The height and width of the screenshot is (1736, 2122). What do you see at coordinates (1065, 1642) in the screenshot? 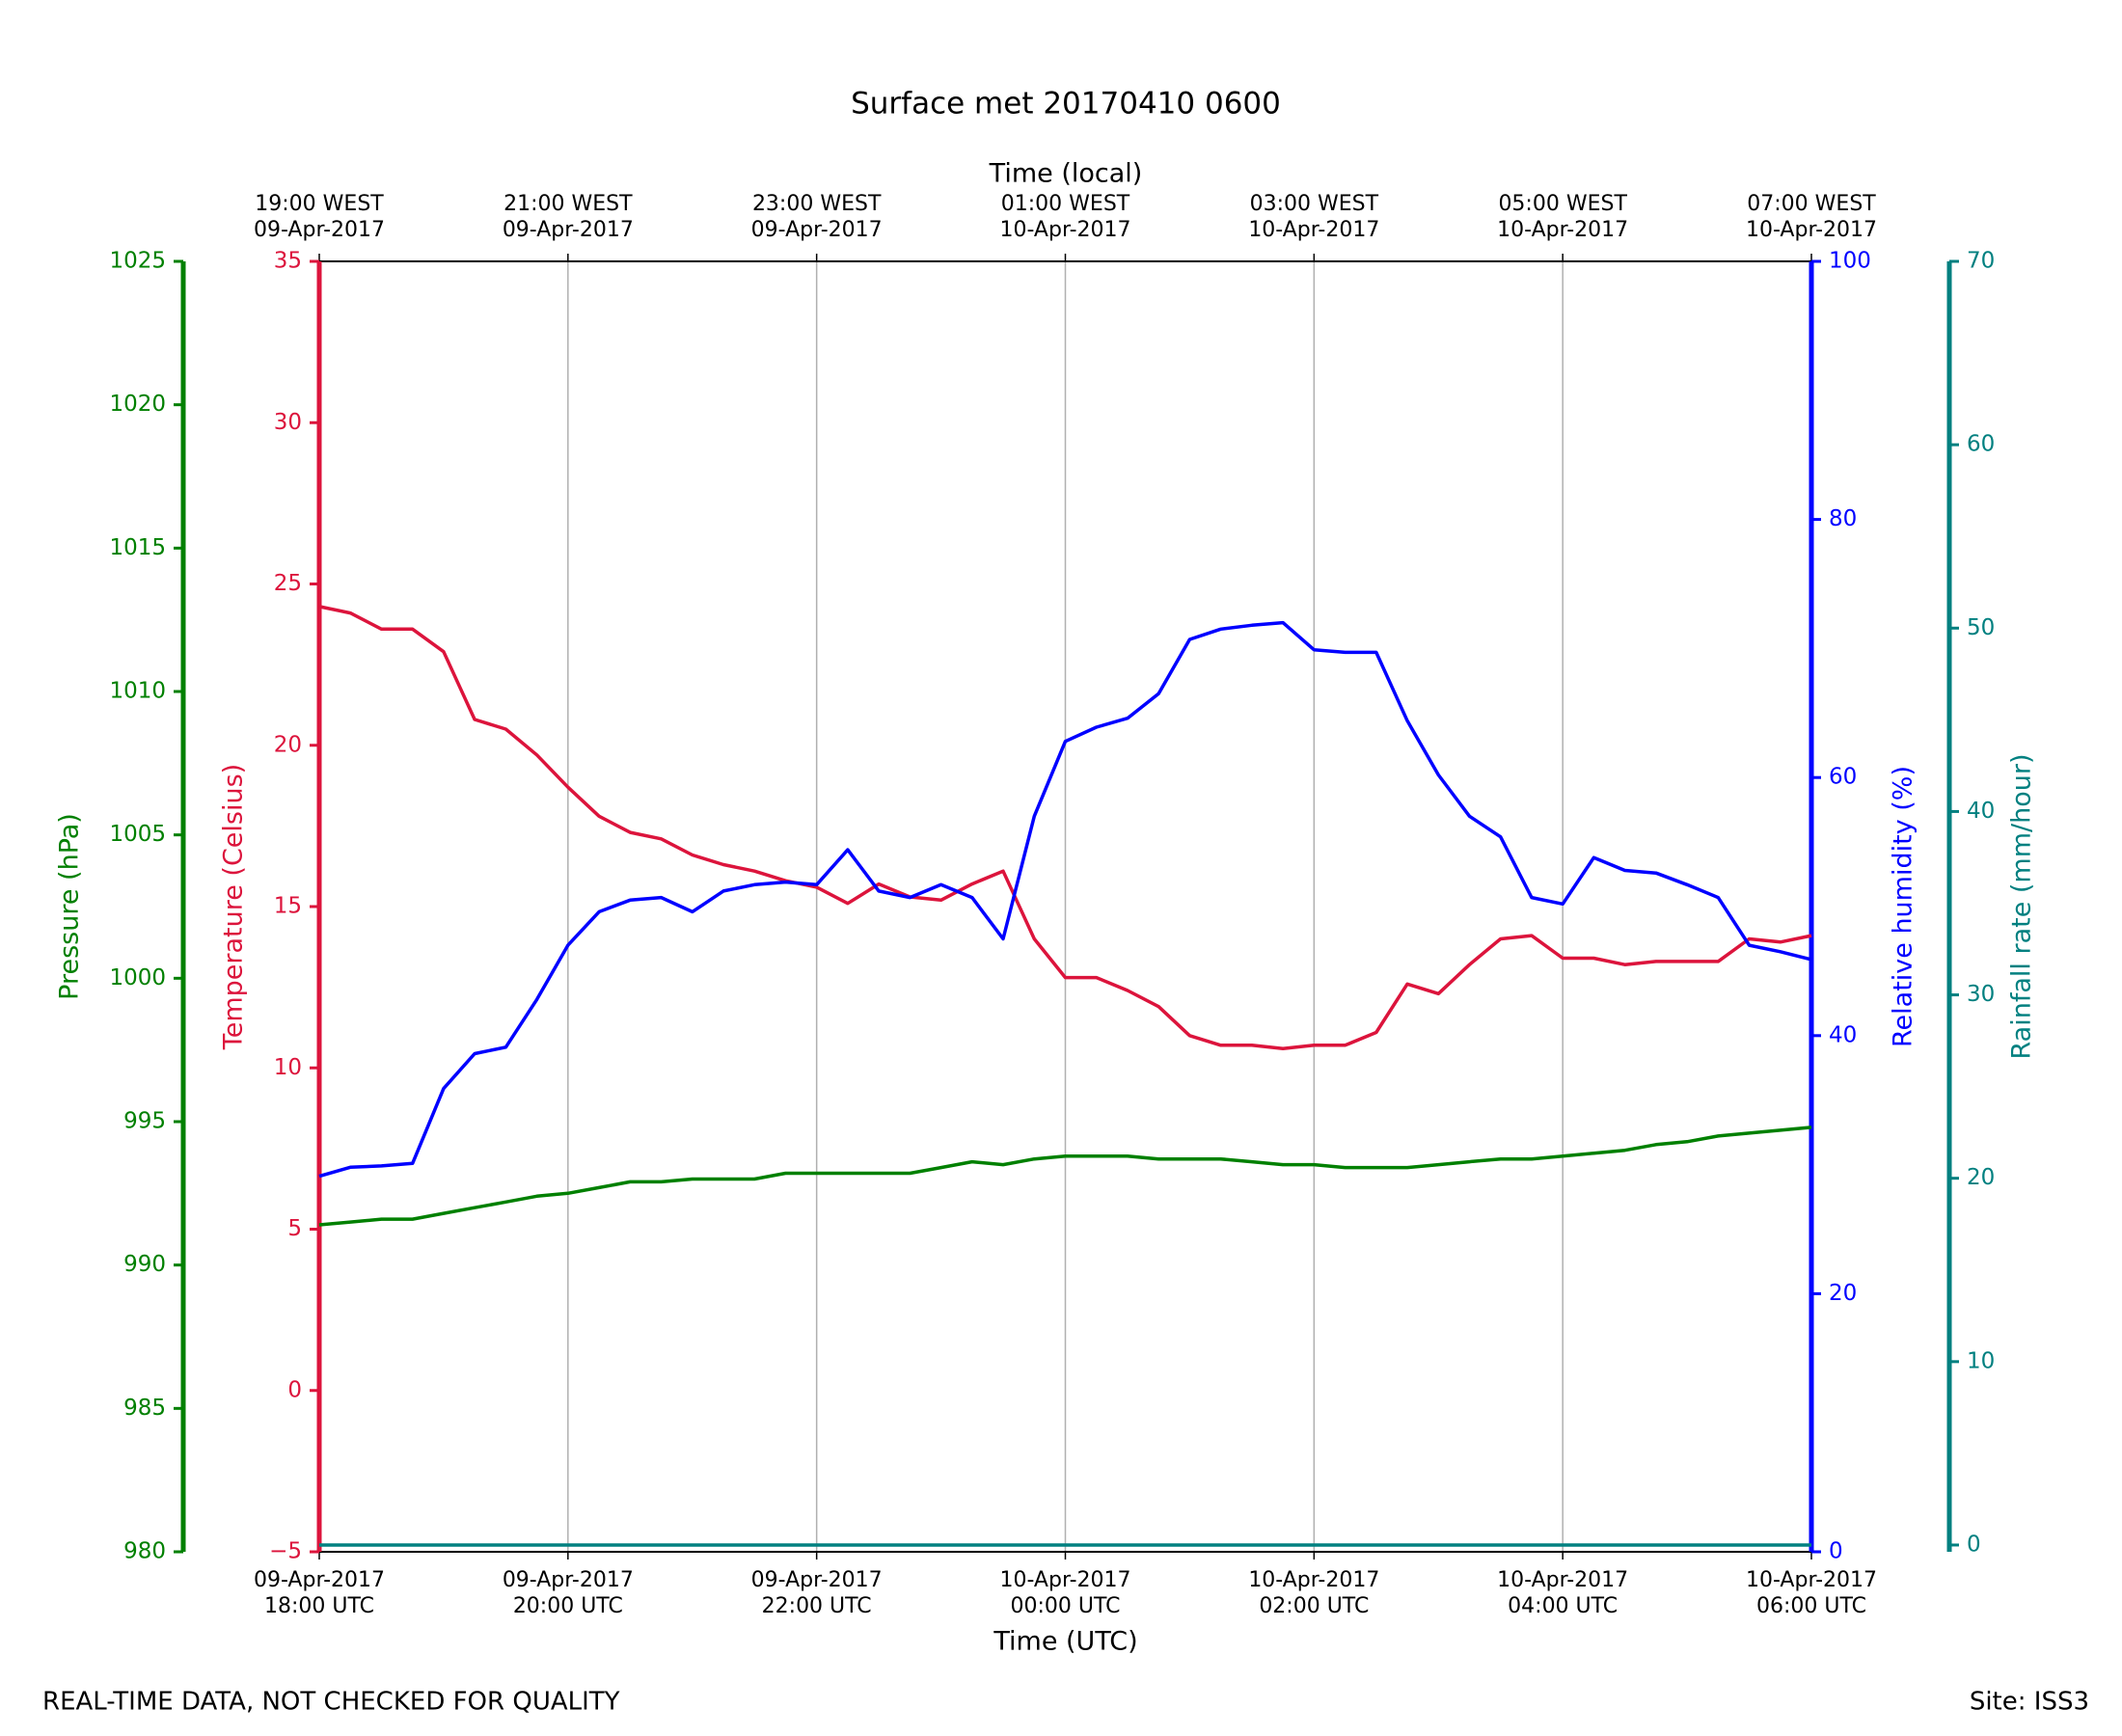
I see `x-axis-title: Time (UTC)` at bounding box center [1065, 1642].